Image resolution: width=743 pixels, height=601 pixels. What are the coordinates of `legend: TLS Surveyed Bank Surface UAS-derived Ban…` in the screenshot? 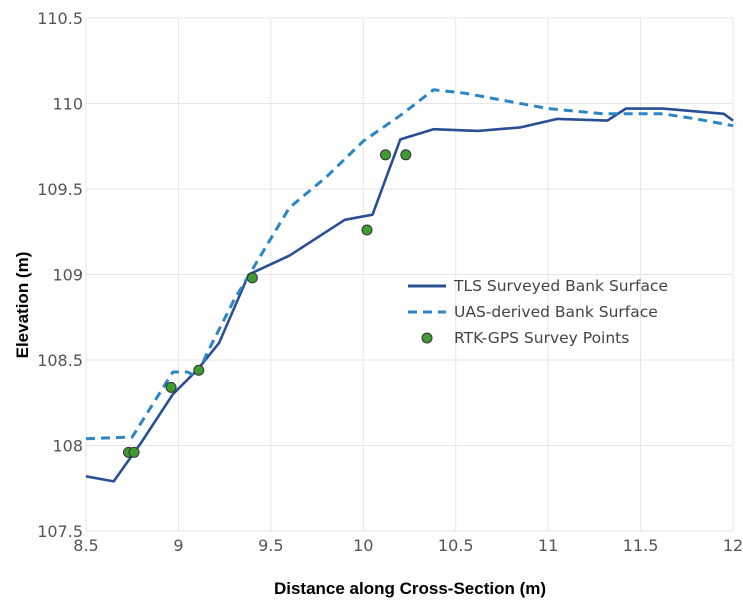 It's located at (538, 312).